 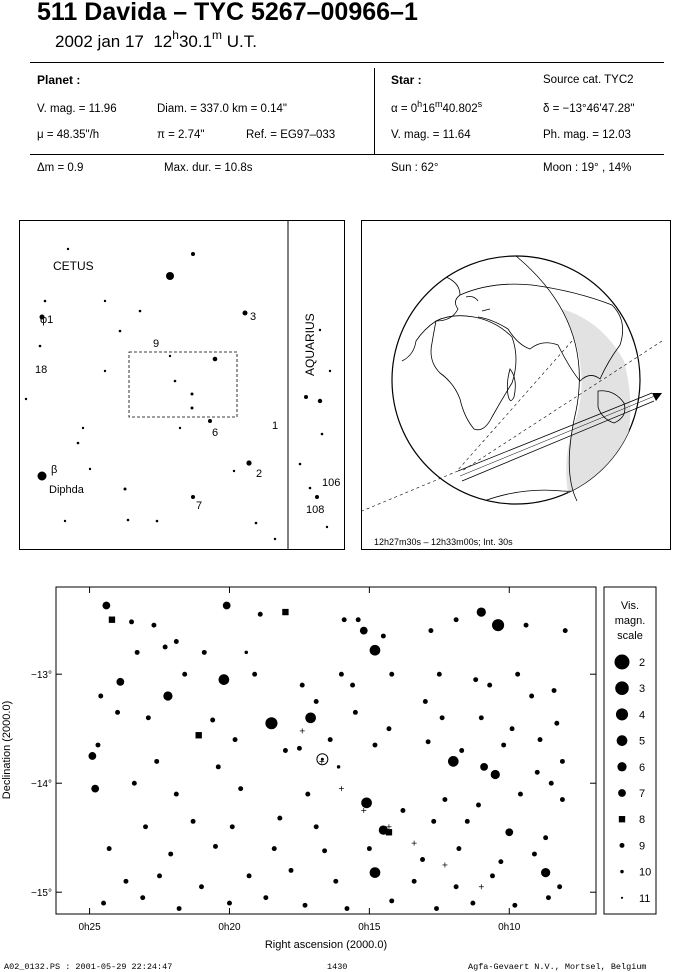 I want to click on header-rule-top, so click(x=347, y=62).